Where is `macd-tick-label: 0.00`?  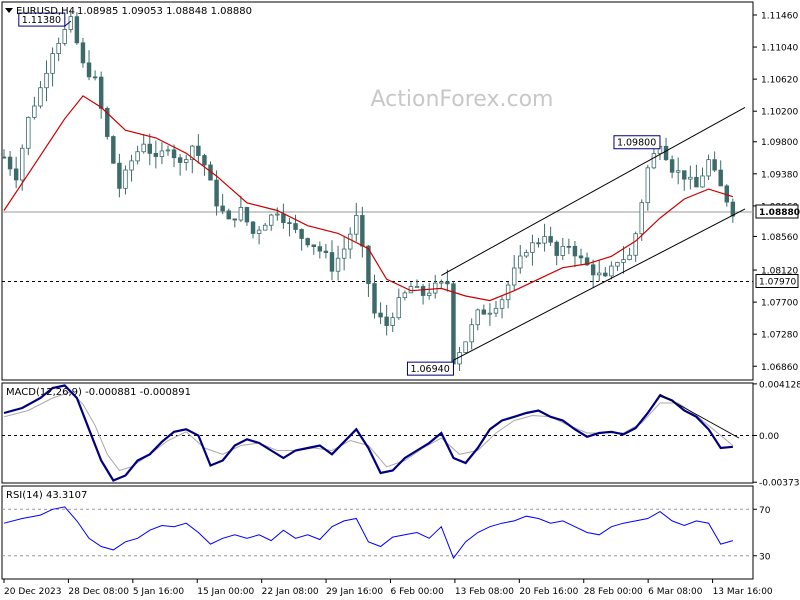
macd-tick-label: 0.00 is located at coordinates (769, 437).